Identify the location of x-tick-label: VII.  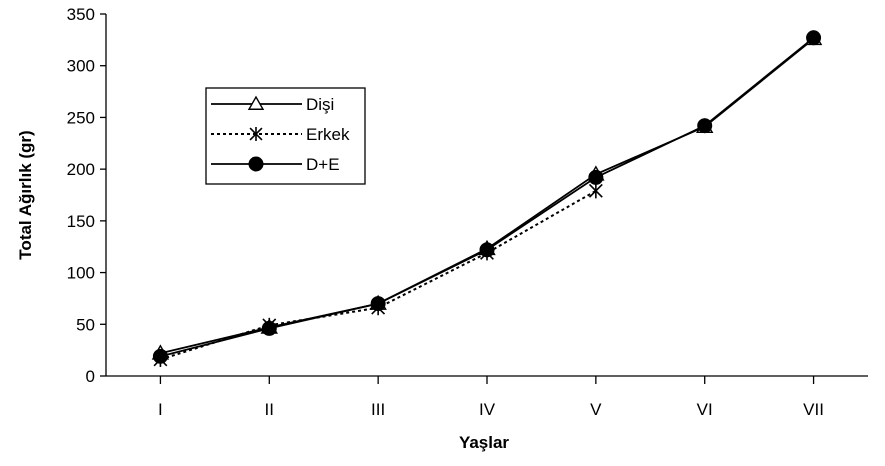
(813, 409).